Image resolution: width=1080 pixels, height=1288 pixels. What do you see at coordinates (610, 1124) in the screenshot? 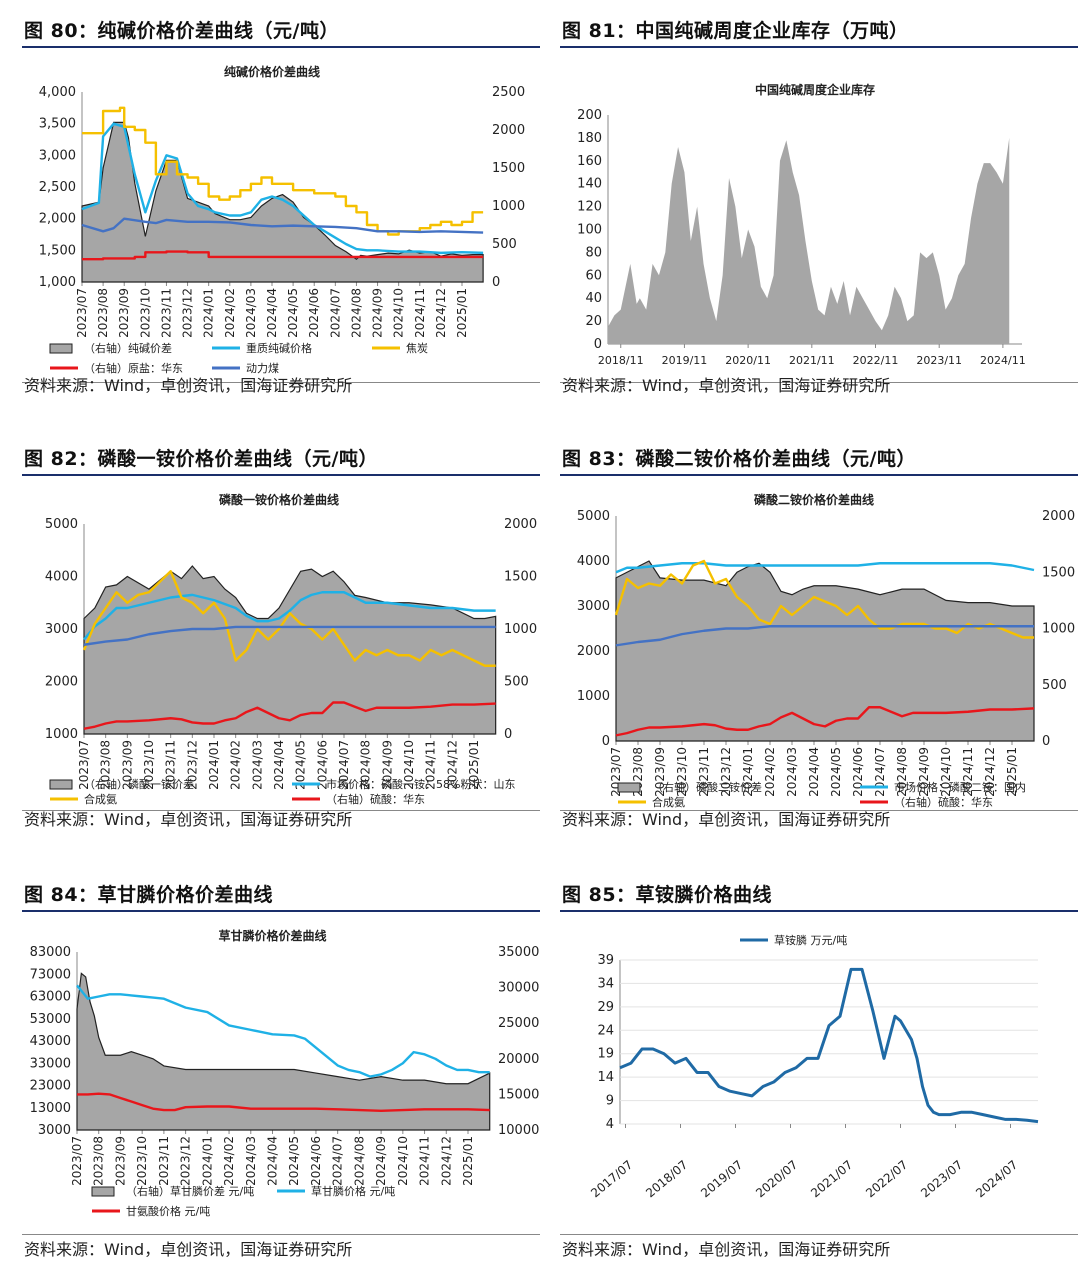
I see `y-tick-label-left: 4` at bounding box center [610, 1124].